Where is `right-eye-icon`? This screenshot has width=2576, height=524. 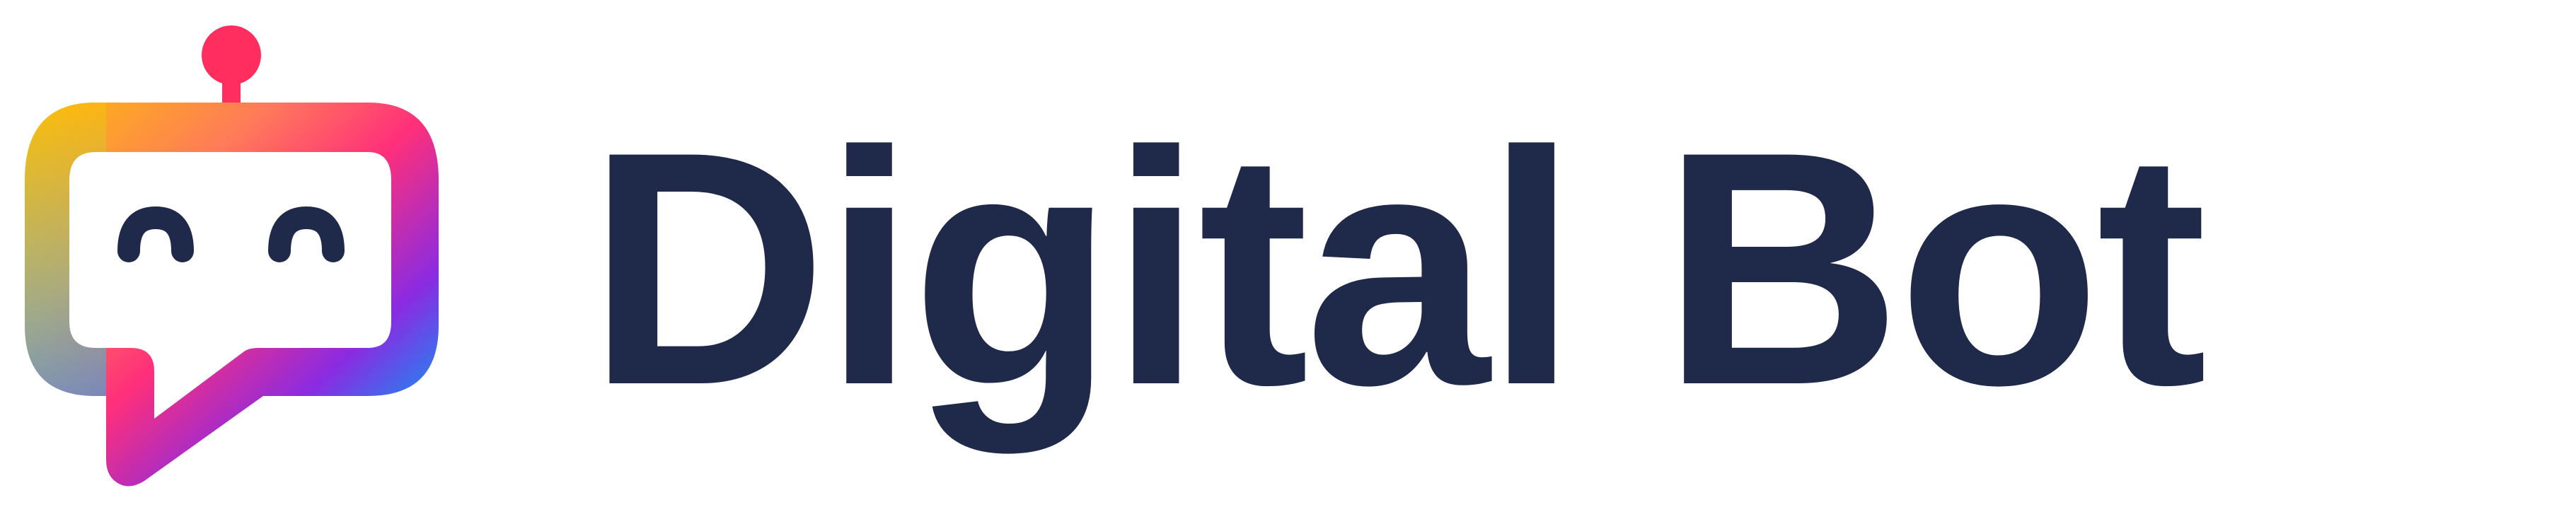
right-eye-icon is located at coordinates (306, 234).